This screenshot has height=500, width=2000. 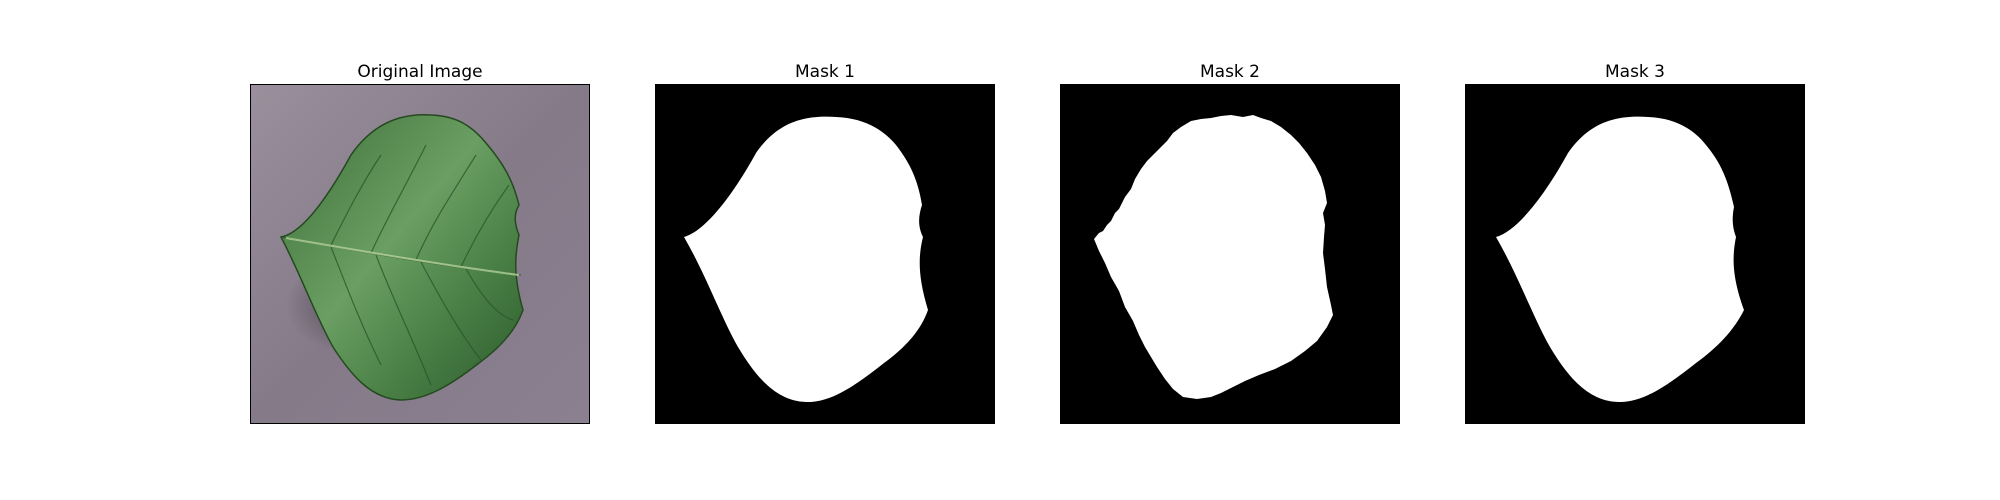 I want to click on mask-3-foreground, so click(x=1620, y=259).